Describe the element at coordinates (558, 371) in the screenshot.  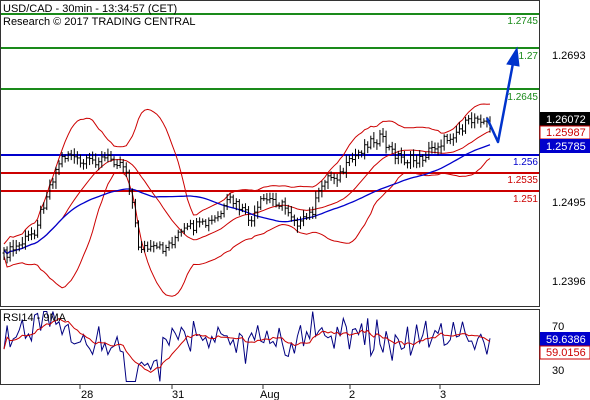
I see `rsi-tick-30: 30` at that location.